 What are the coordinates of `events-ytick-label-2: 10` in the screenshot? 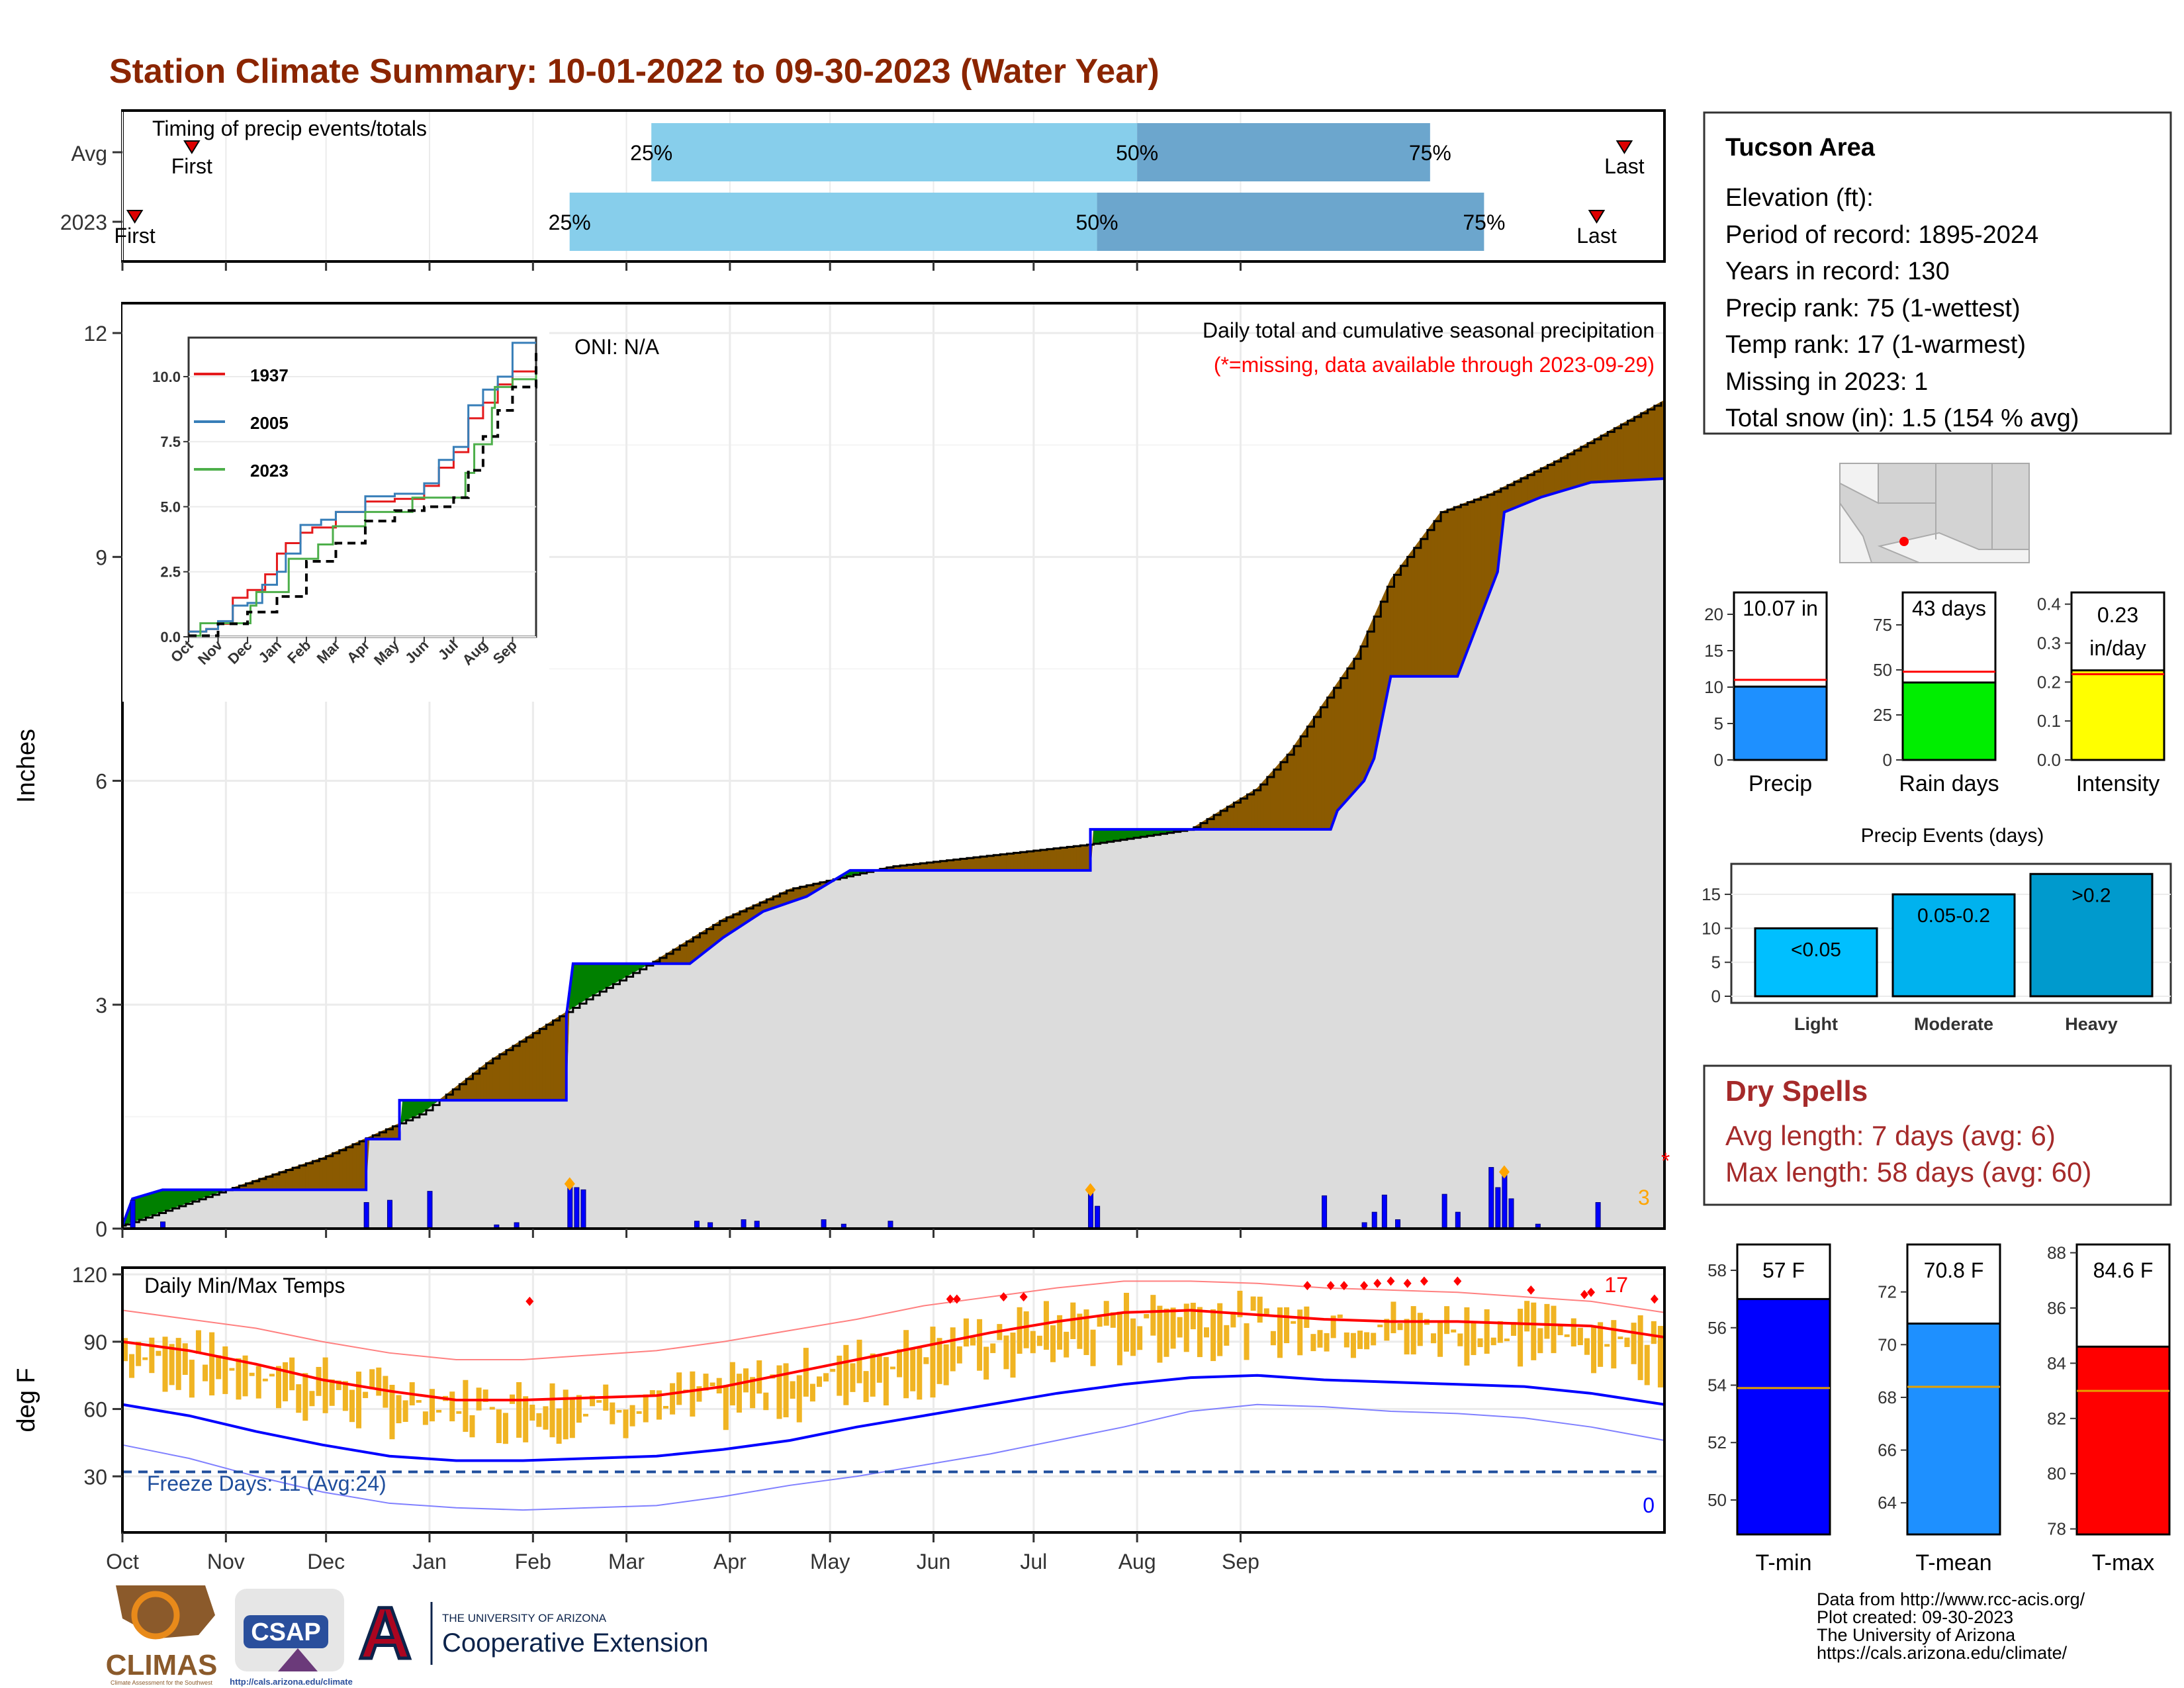 It's located at (1712, 928).